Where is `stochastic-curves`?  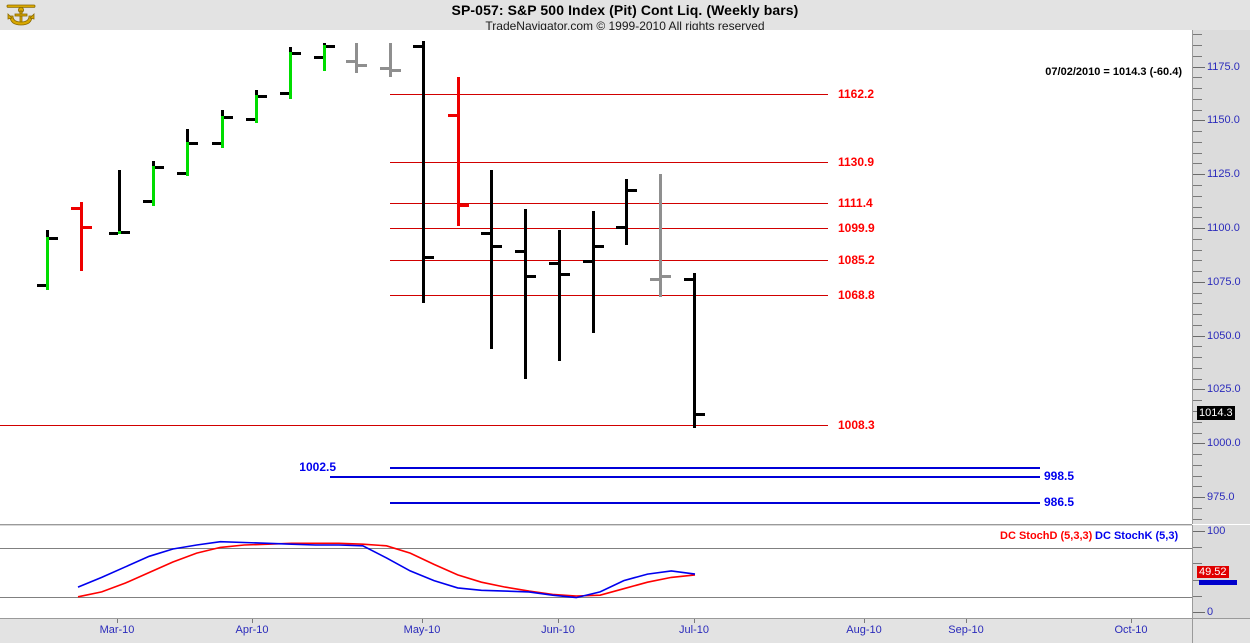
stochastic-curves is located at coordinates (386, 569).